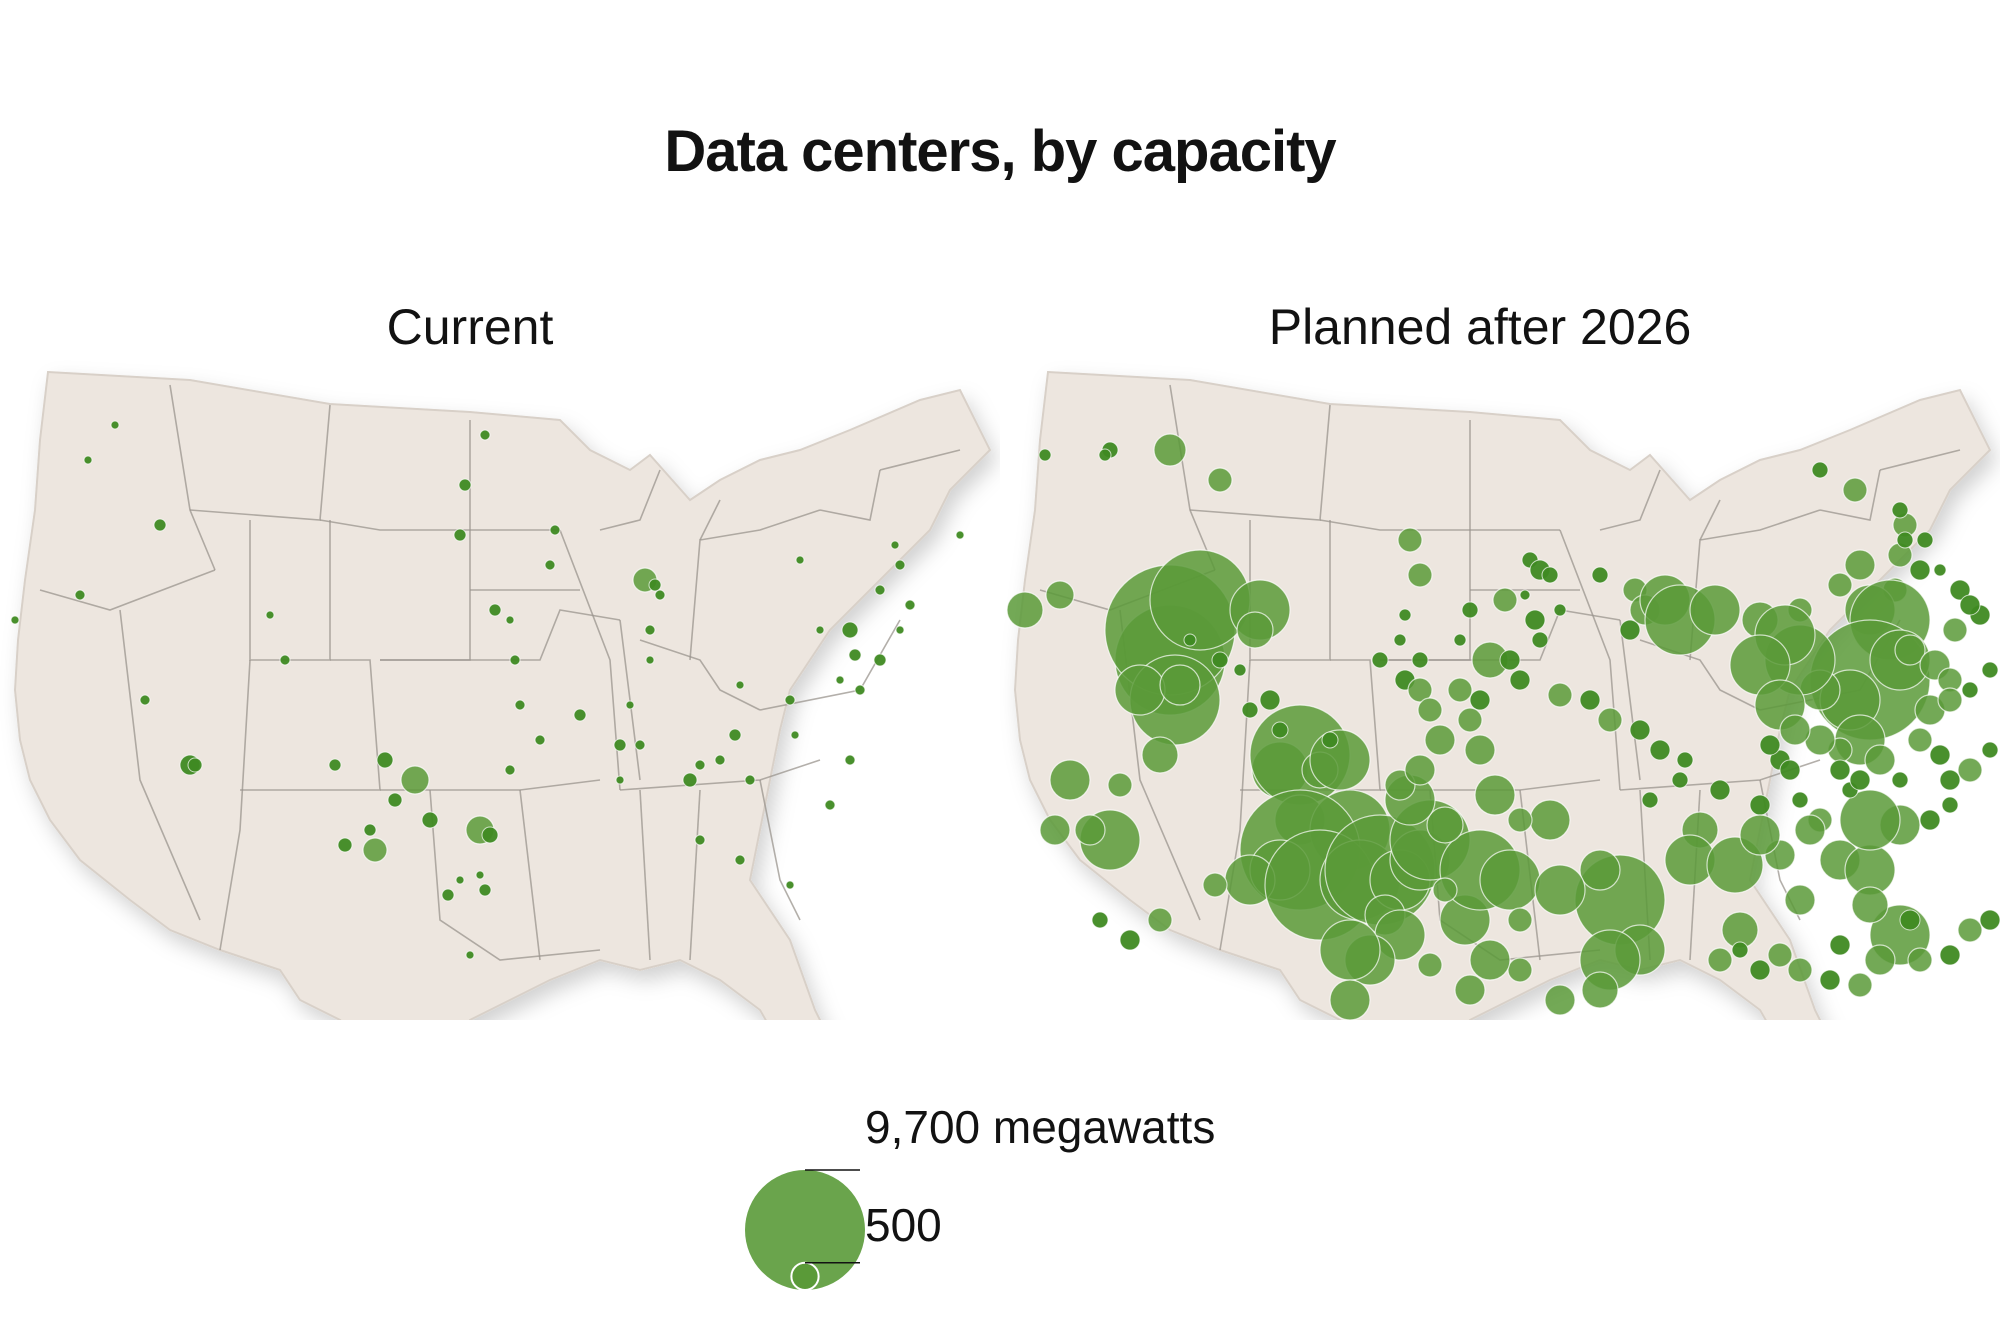  Describe the element at coordinates (805, 1276) in the screenshot. I see `legend-min-circle` at that location.